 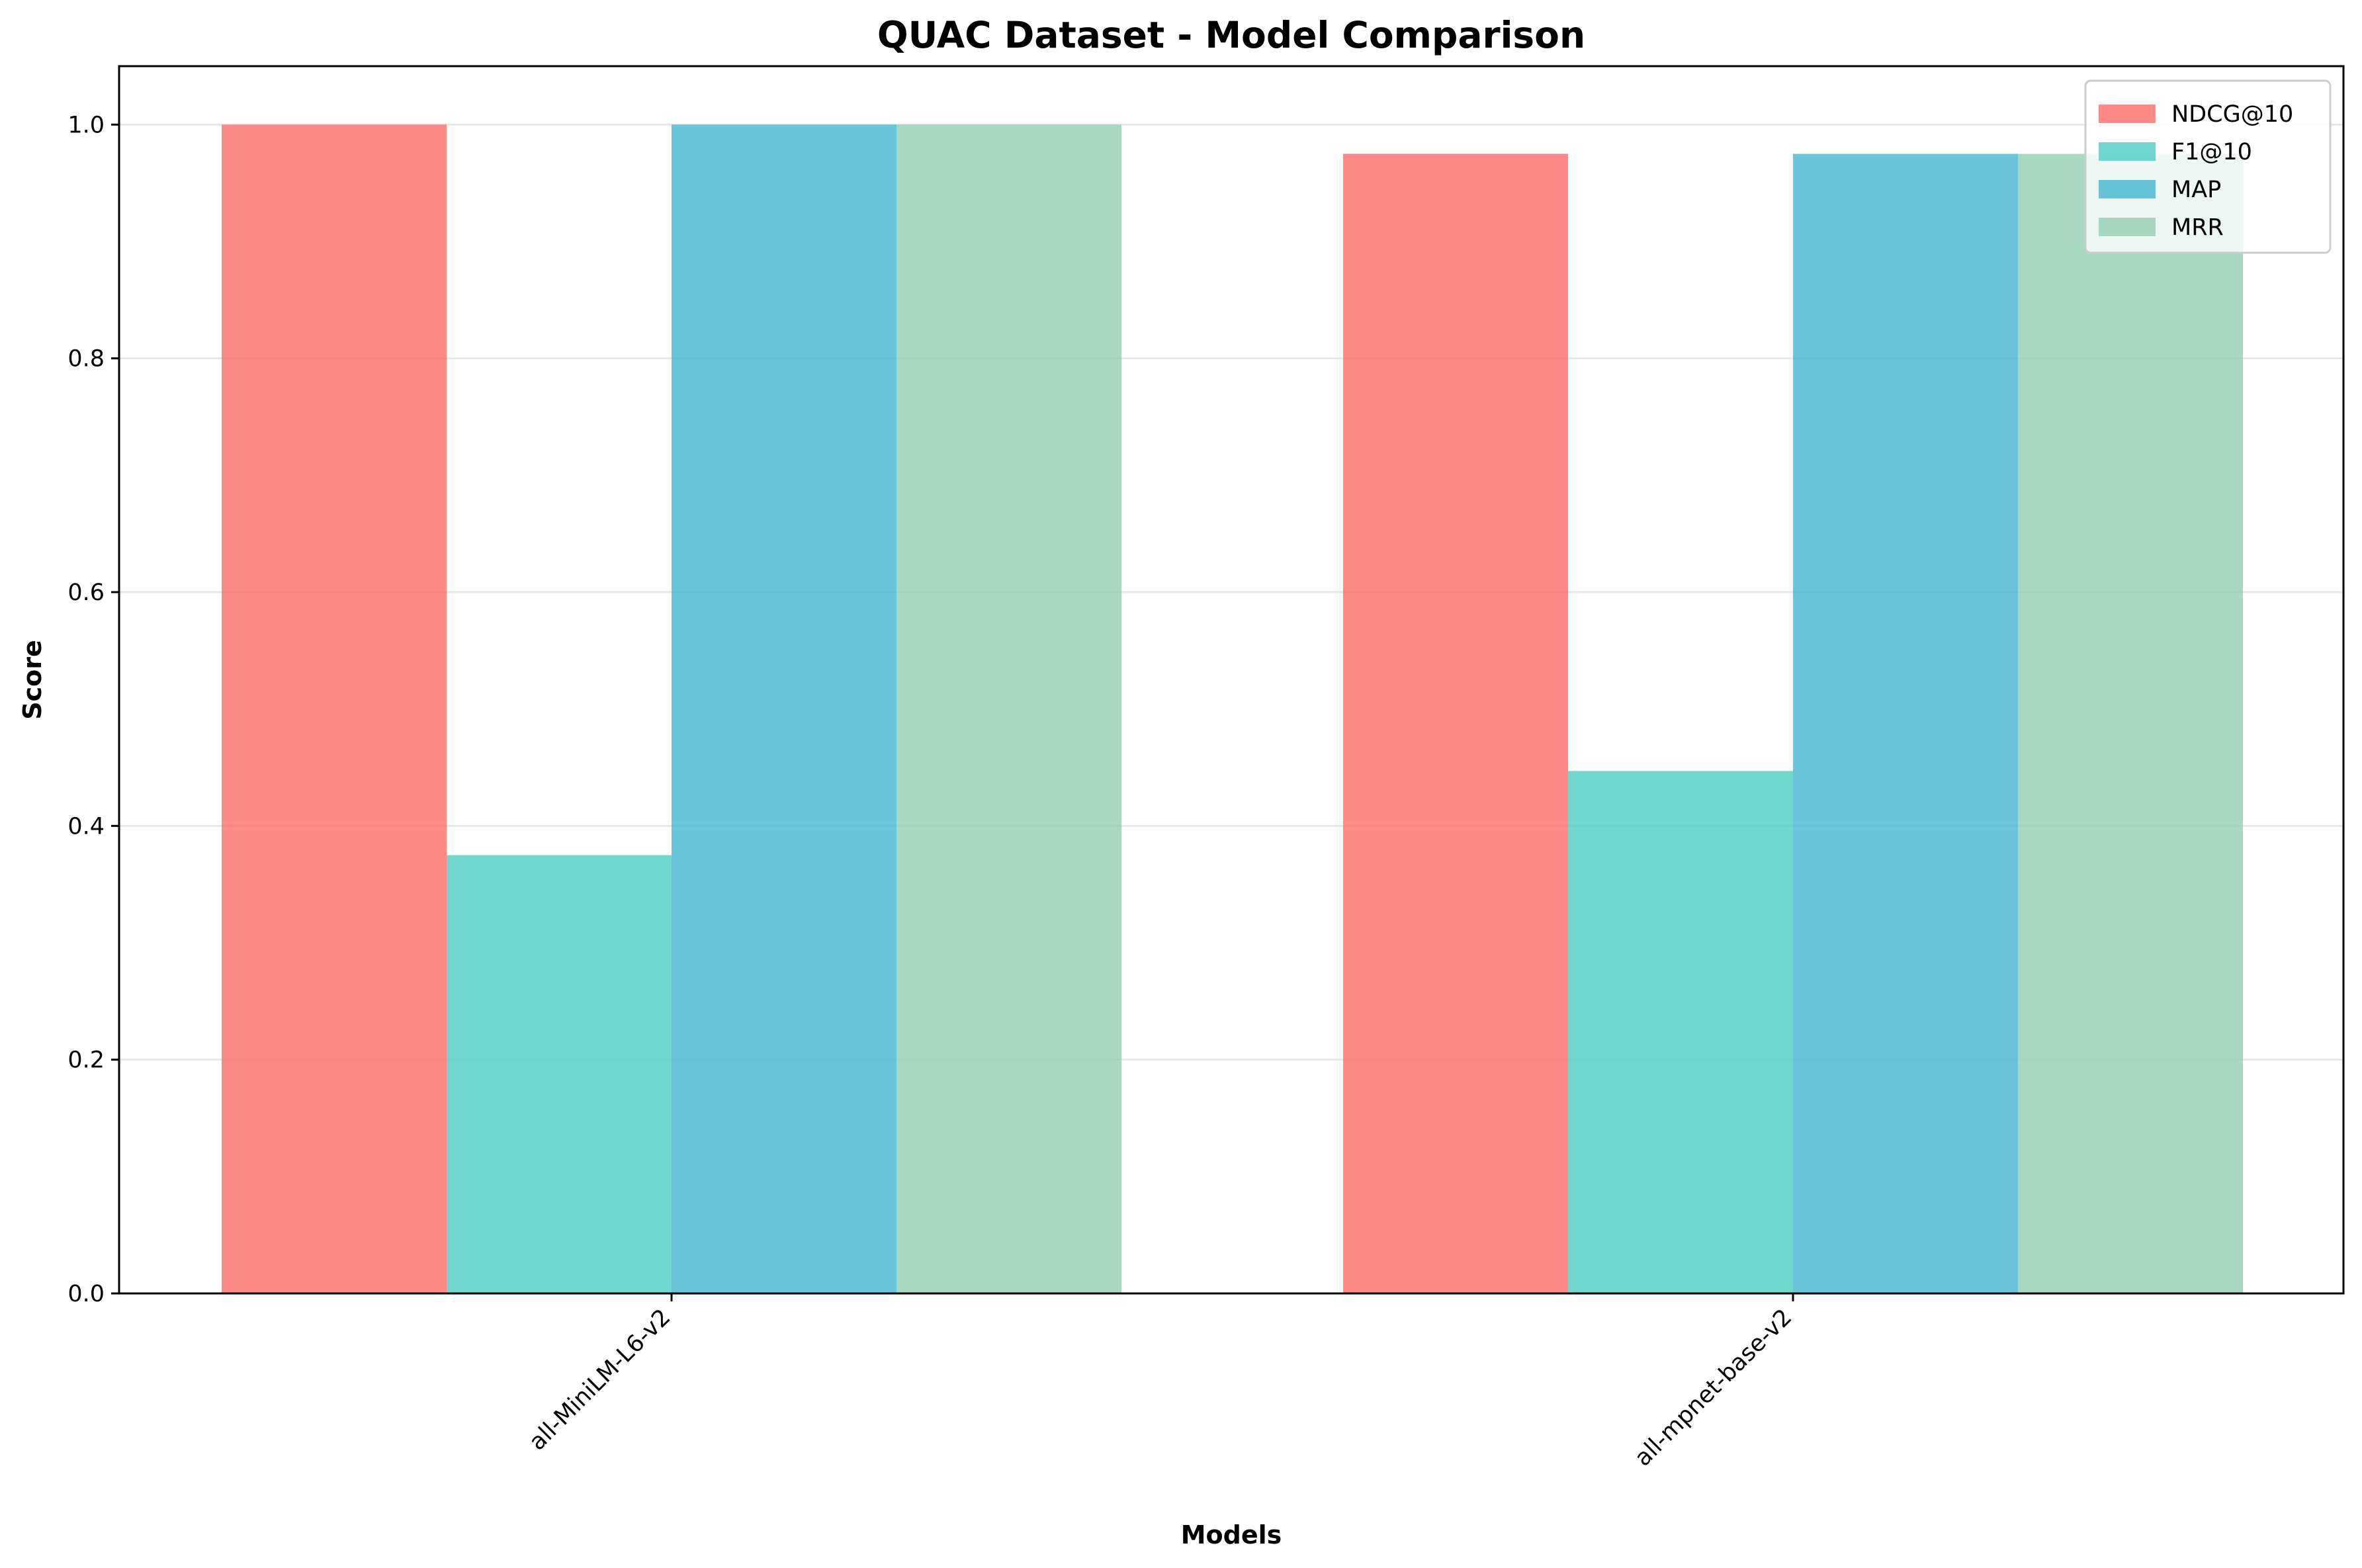 I want to click on y-tick-label: 0.8, so click(x=86, y=359).